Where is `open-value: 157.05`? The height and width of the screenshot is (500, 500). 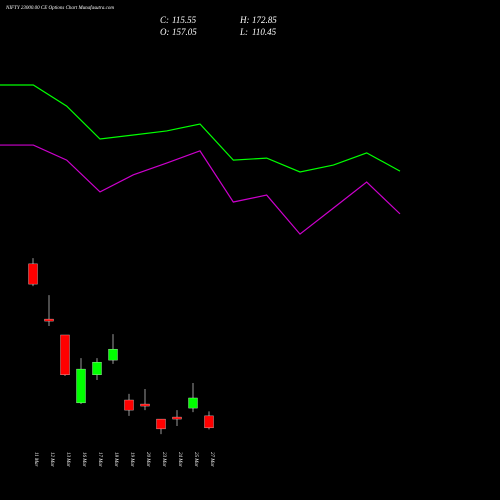
open-value: 157.05 is located at coordinates (184, 32).